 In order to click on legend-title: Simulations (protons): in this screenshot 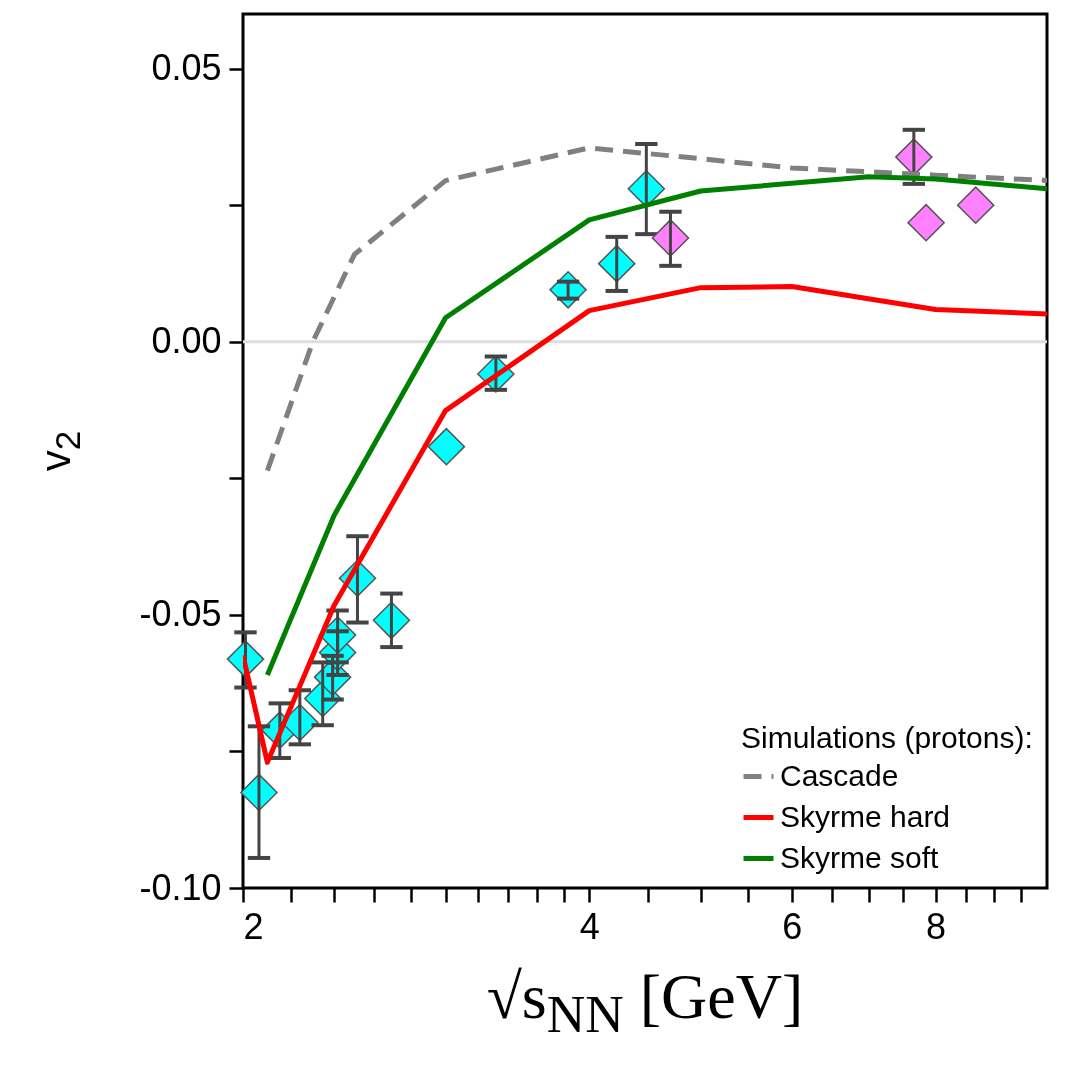, I will do `click(887, 737)`.